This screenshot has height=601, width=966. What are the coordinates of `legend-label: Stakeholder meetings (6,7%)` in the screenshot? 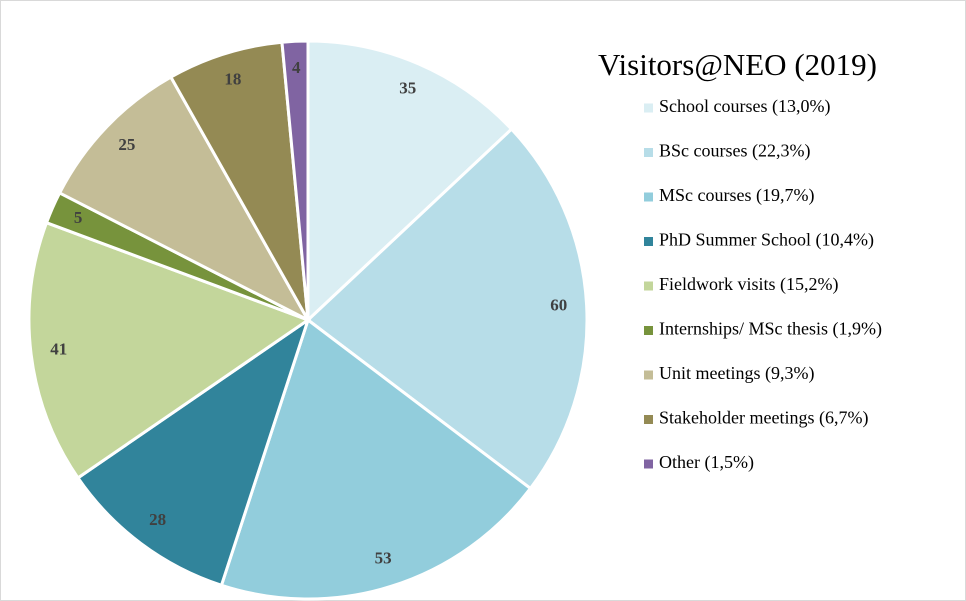 It's located at (763, 418).